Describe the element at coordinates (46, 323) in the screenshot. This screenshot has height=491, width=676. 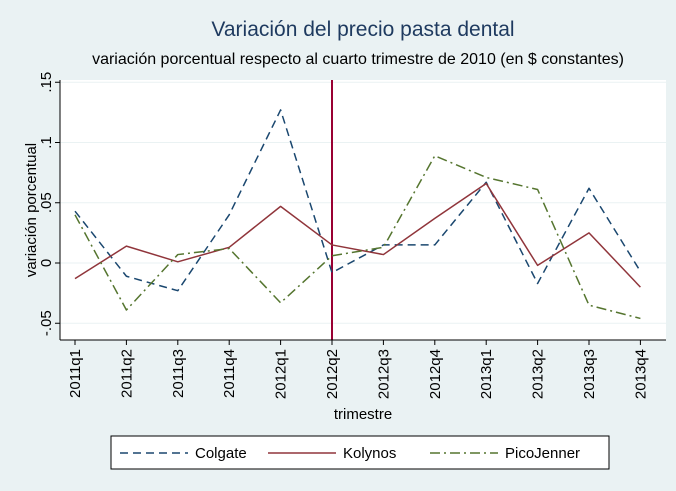
I see `y-tick-label: -.05` at that location.